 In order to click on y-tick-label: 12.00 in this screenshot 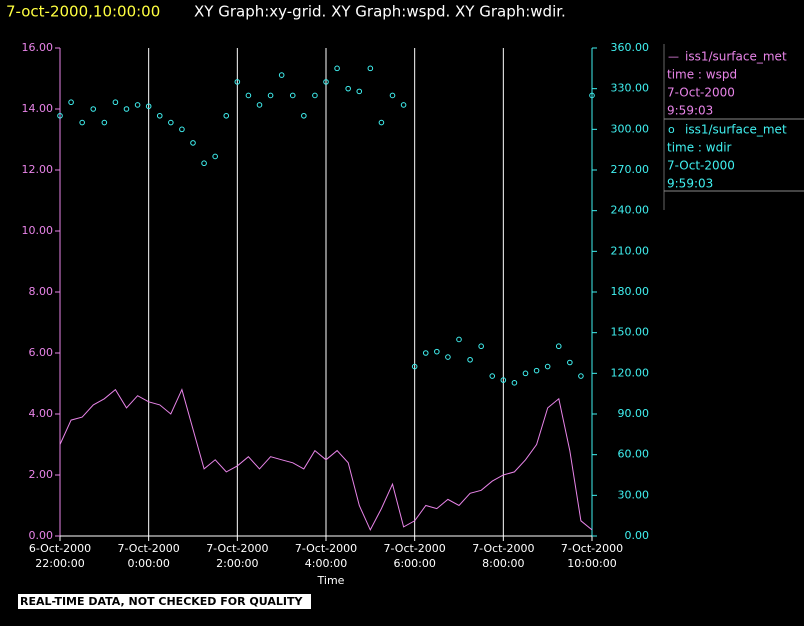, I will do `click(38, 169)`.